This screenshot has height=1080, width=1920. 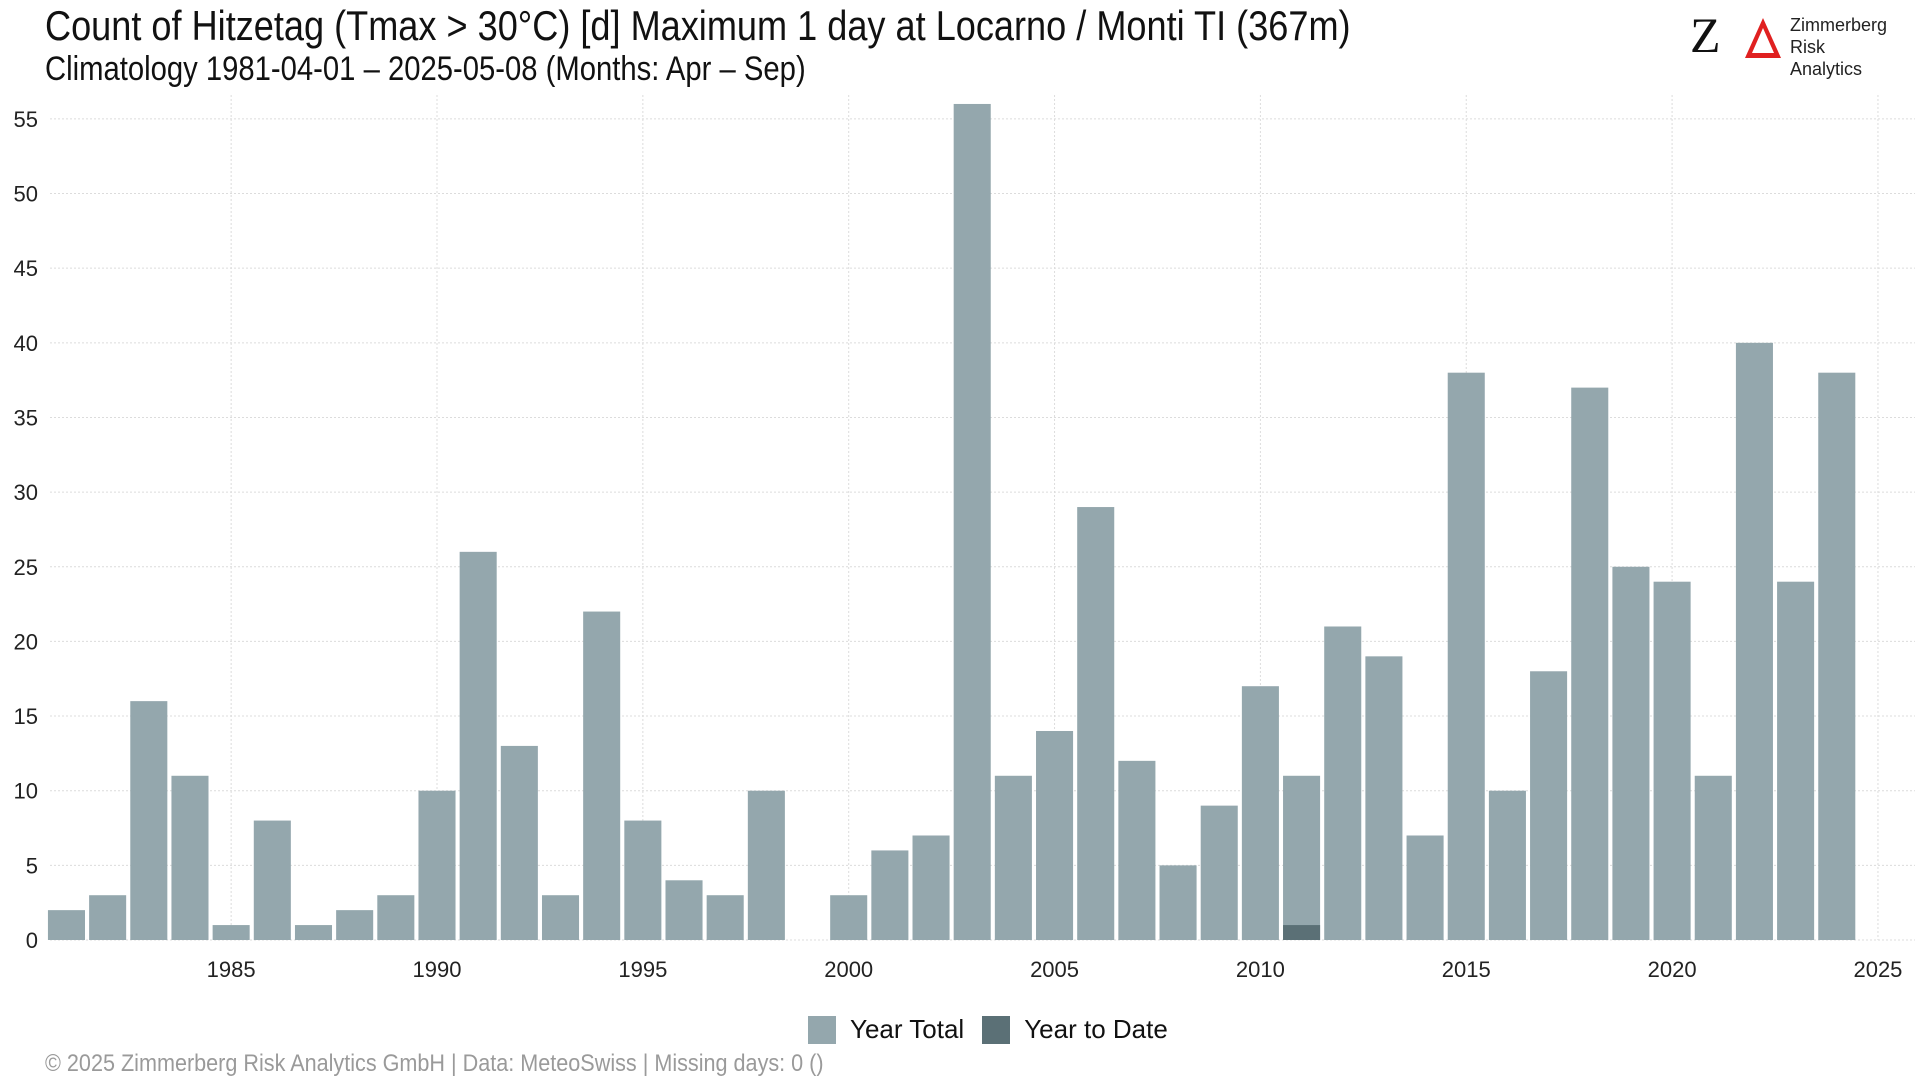 I want to click on chart-legend: Year Total Year to Date, so click(x=997, y=1029).